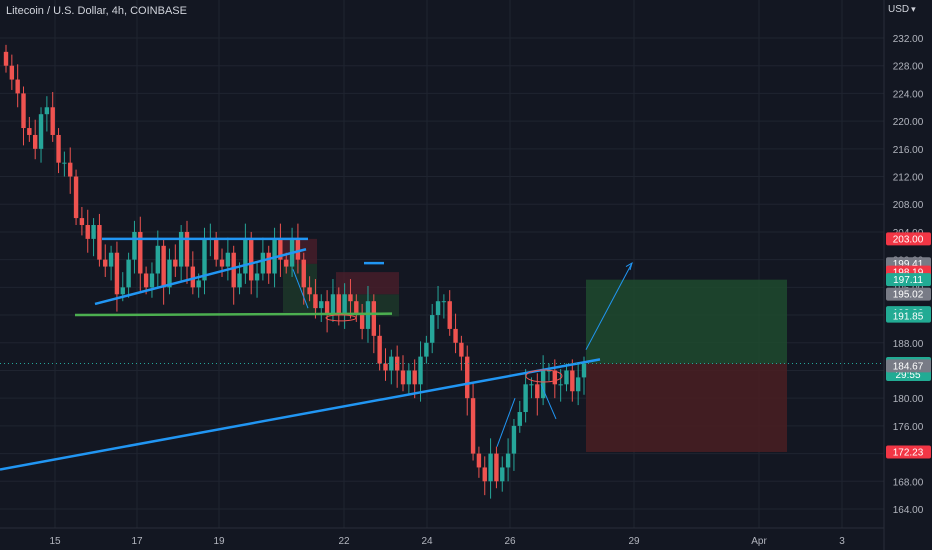 The height and width of the screenshot is (550, 932). Describe the element at coordinates (908, 94) in the screenshot. I see `y-tick-label: 224.00` at that location.